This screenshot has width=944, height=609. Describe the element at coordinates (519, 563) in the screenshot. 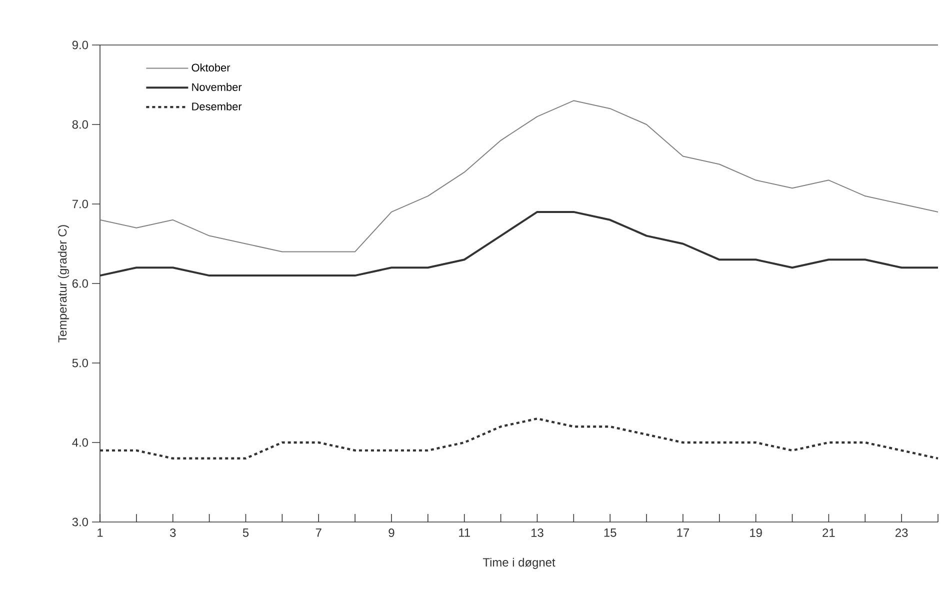

I see `x-axis-title: Time i døgnet` at that location.